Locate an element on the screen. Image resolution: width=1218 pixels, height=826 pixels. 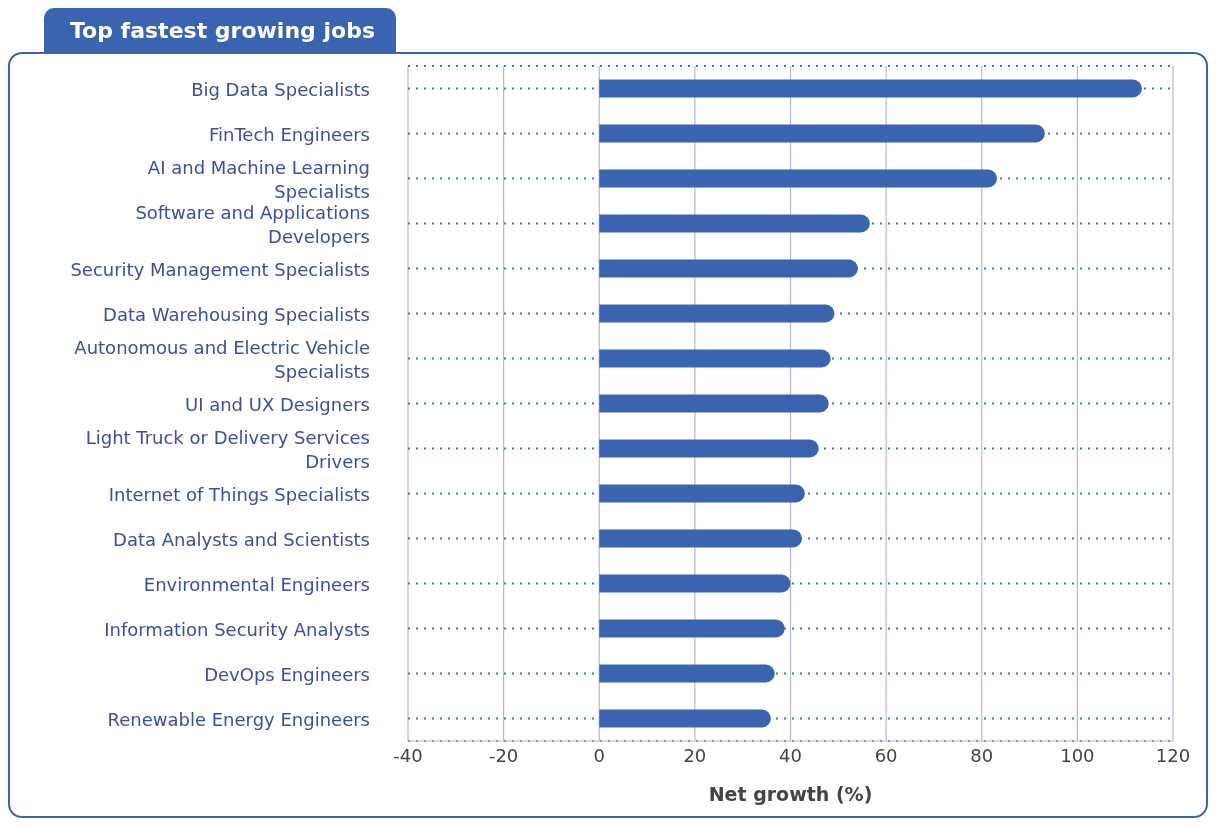
y-tick-label: DevOps Engineers is located at coordinates (287, 673).